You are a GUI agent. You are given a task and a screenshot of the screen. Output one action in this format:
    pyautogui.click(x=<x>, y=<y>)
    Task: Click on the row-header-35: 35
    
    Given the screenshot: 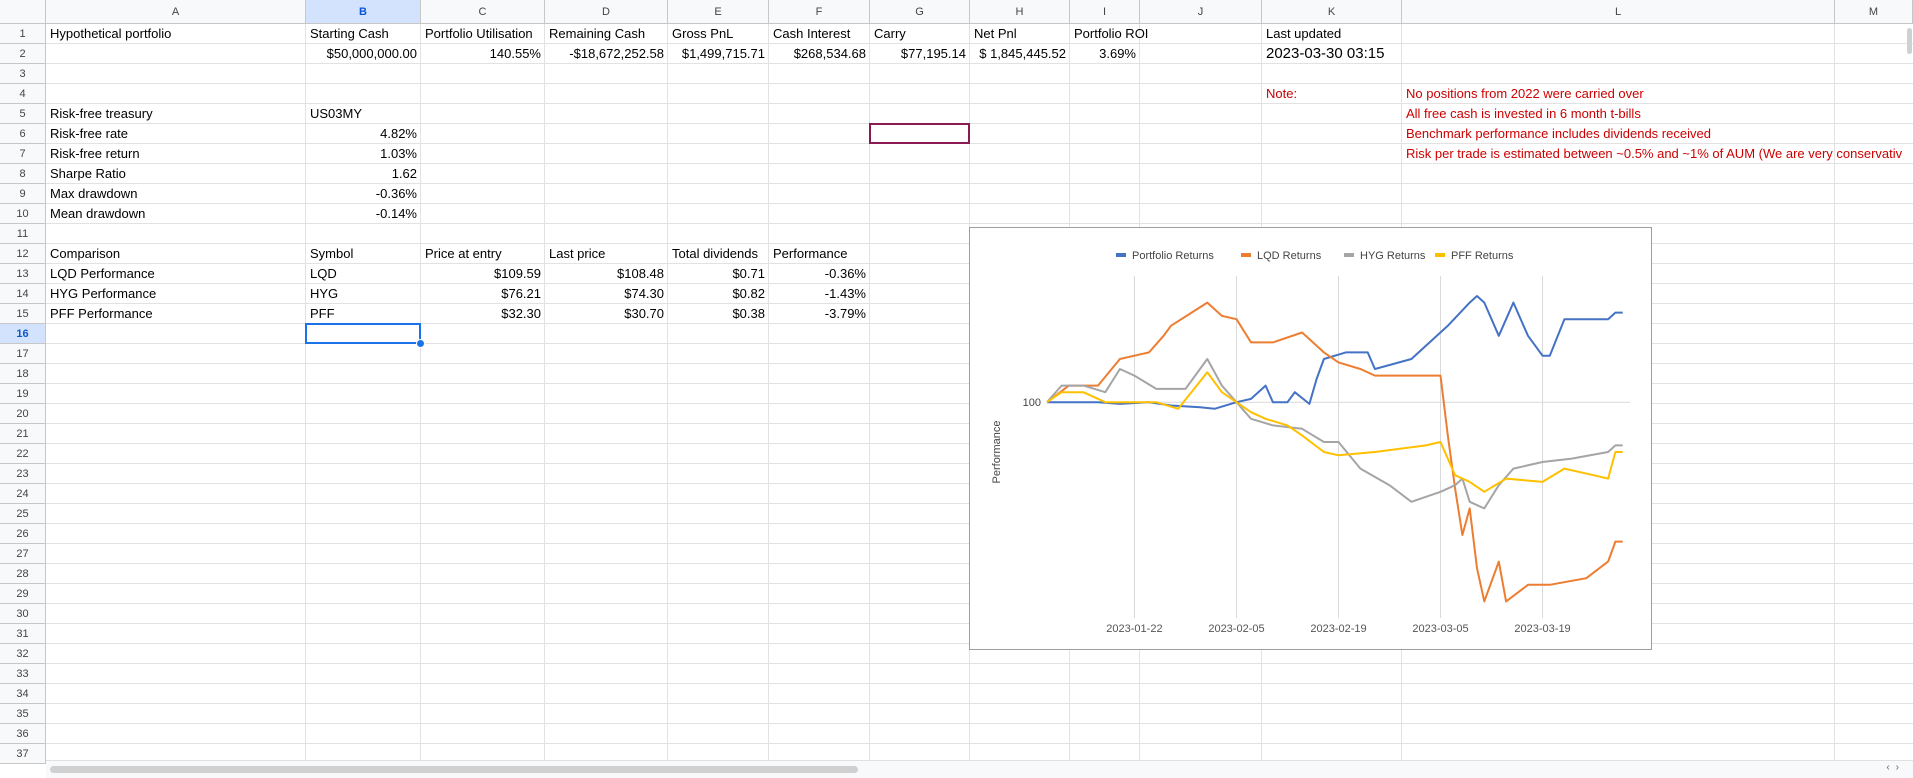 What is the action you would take?
    pyautogui.click(x=23, y=714)
    